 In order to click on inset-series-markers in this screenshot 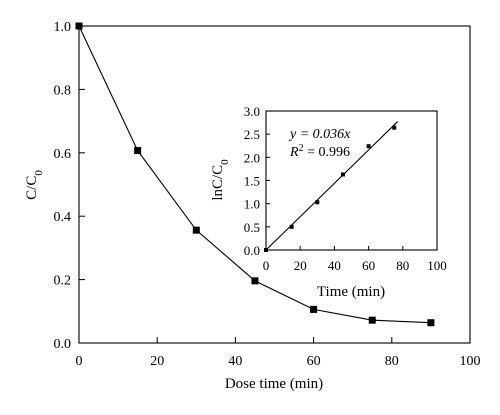, I will do `click(330, 188)`.